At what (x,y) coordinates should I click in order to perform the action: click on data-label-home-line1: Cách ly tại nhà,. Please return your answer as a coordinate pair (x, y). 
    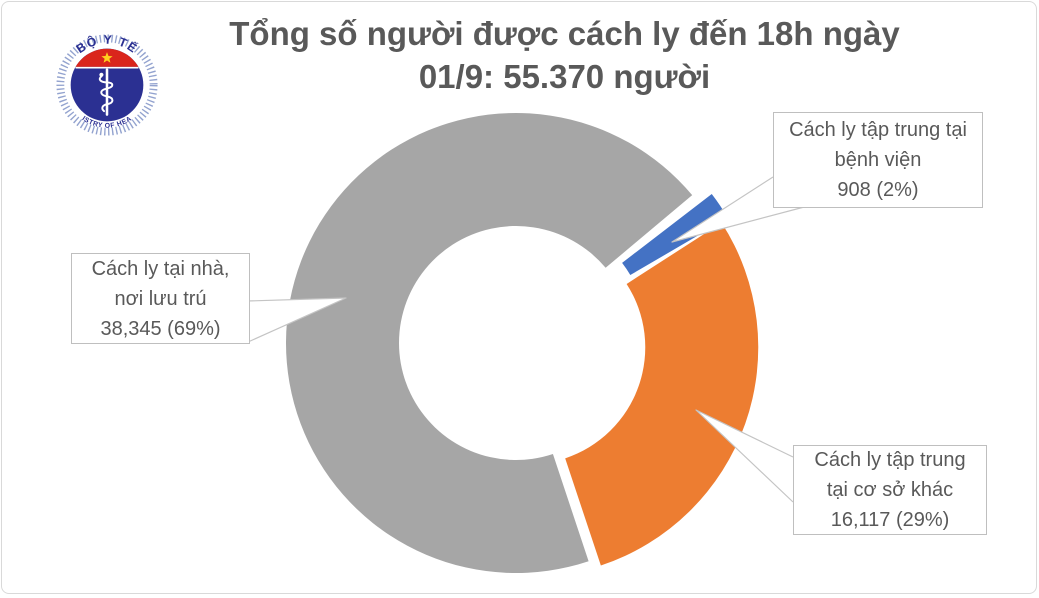
    Looking at the image, I should click on (160, 268).